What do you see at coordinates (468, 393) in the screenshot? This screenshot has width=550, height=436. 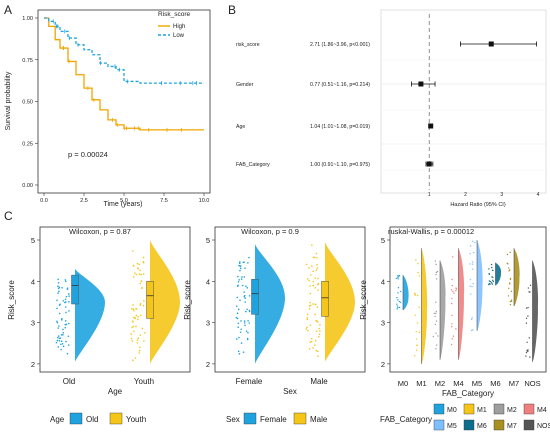 I see `violin-fab-x-label: FAB_Category` at bounding box center [468, 393].